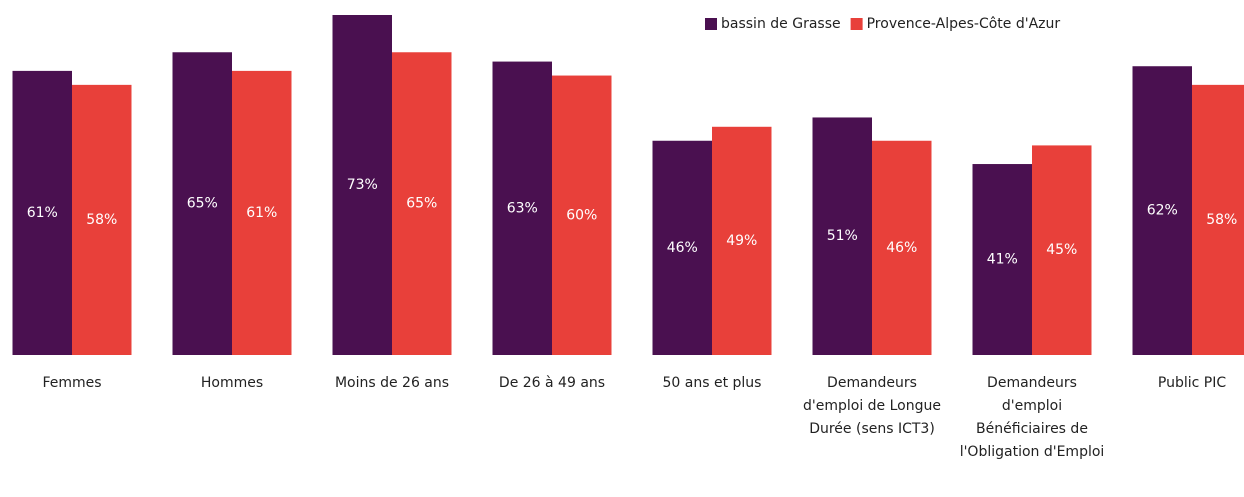 This screenshot has width=1244, height=497. Describe the element at coordinates (712, 383) in the screenshot. I see `x-tick-label: 50 ans et plus` at that location.